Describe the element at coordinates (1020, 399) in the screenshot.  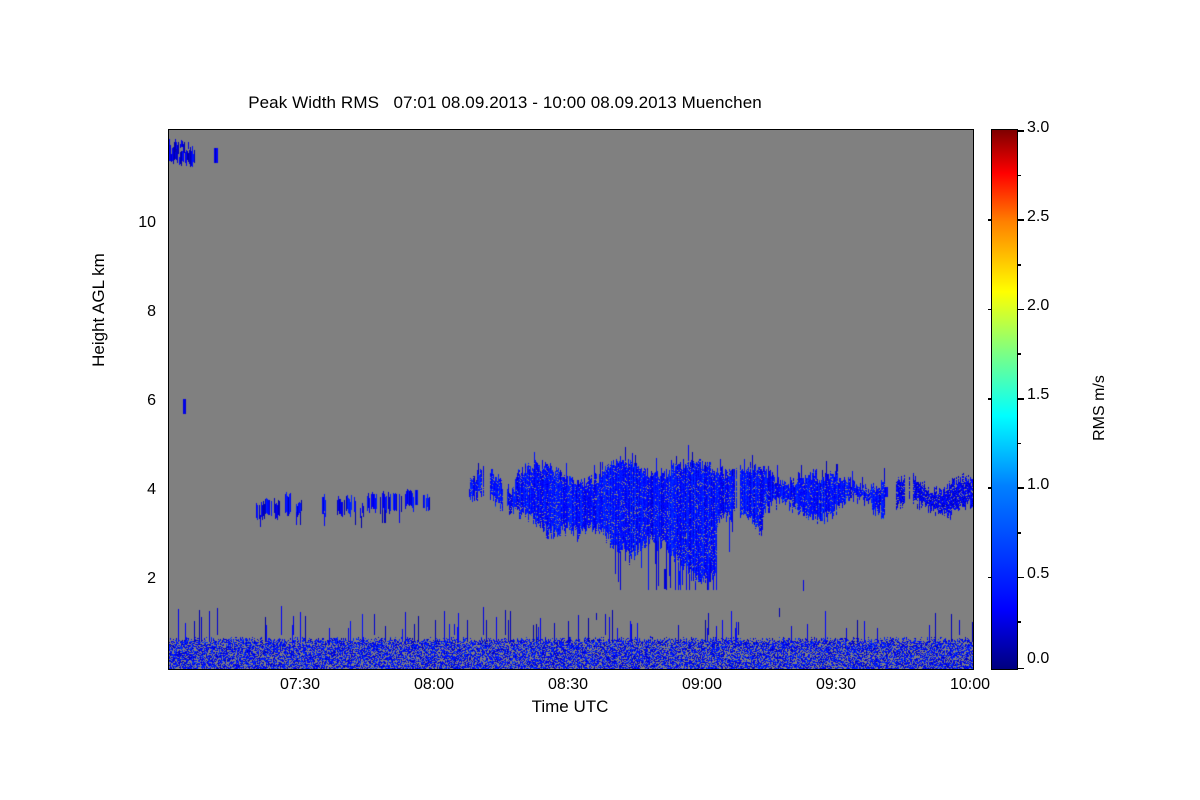
I see `cbtick-1.5` at that location.